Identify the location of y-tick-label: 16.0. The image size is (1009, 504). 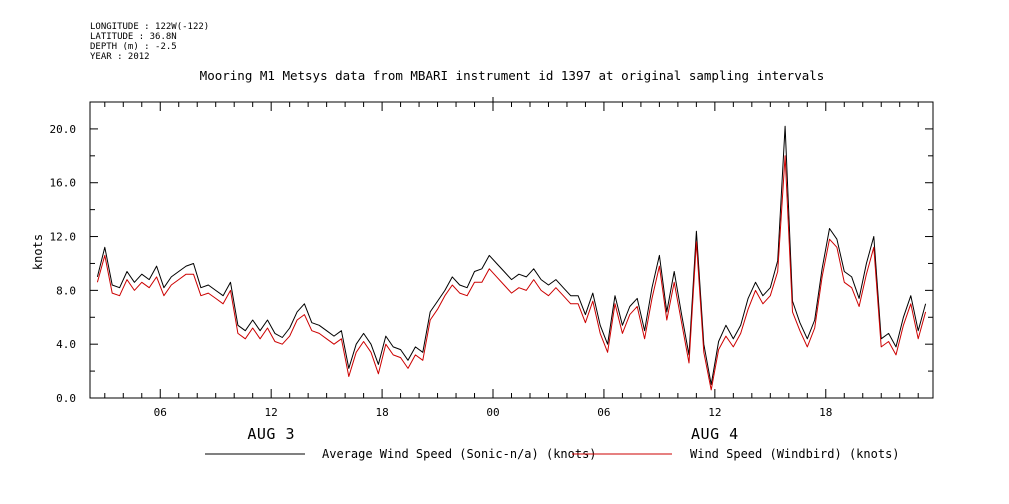
(63, 183).